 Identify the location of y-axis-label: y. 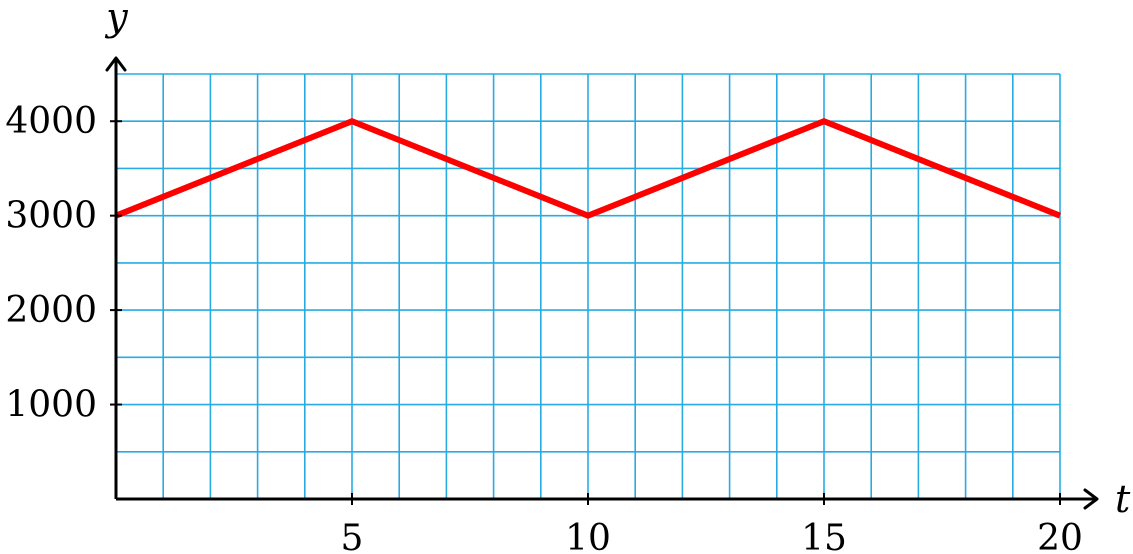
(116, 19).